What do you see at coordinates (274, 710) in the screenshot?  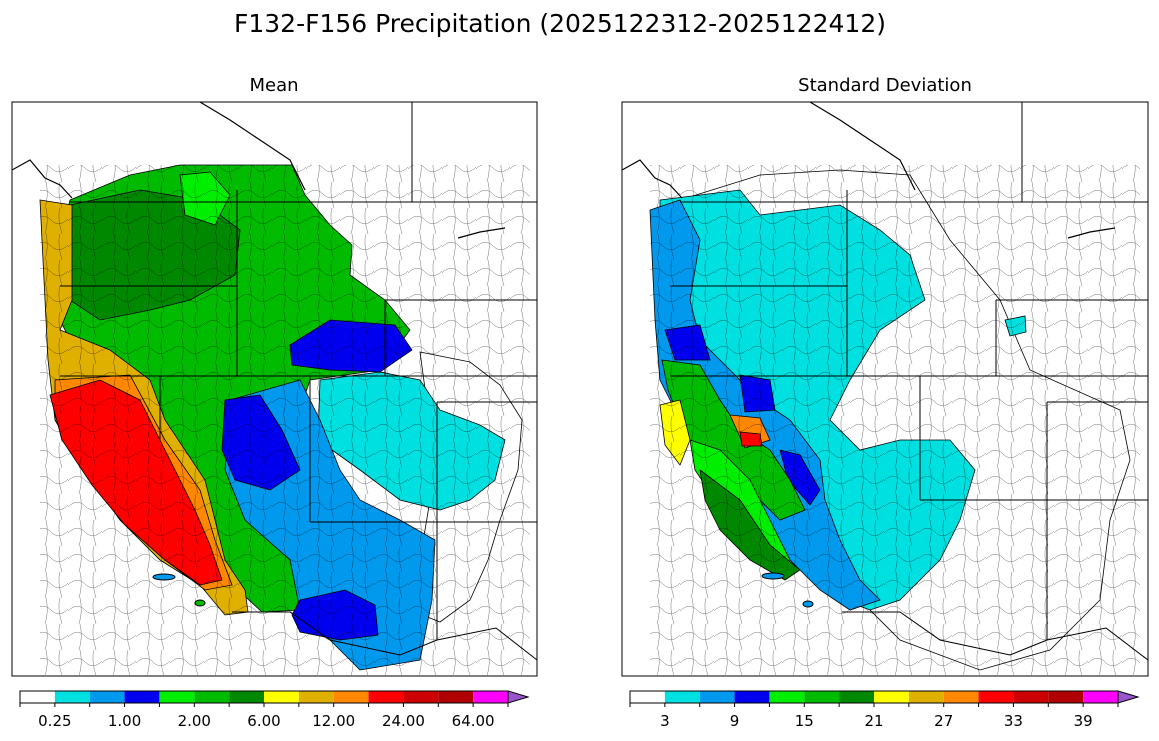 I see `mean-colorbar: 0.25 1.00 2.00 6.00 12.00 24.00 64.00` at bounding box center [274, 710].